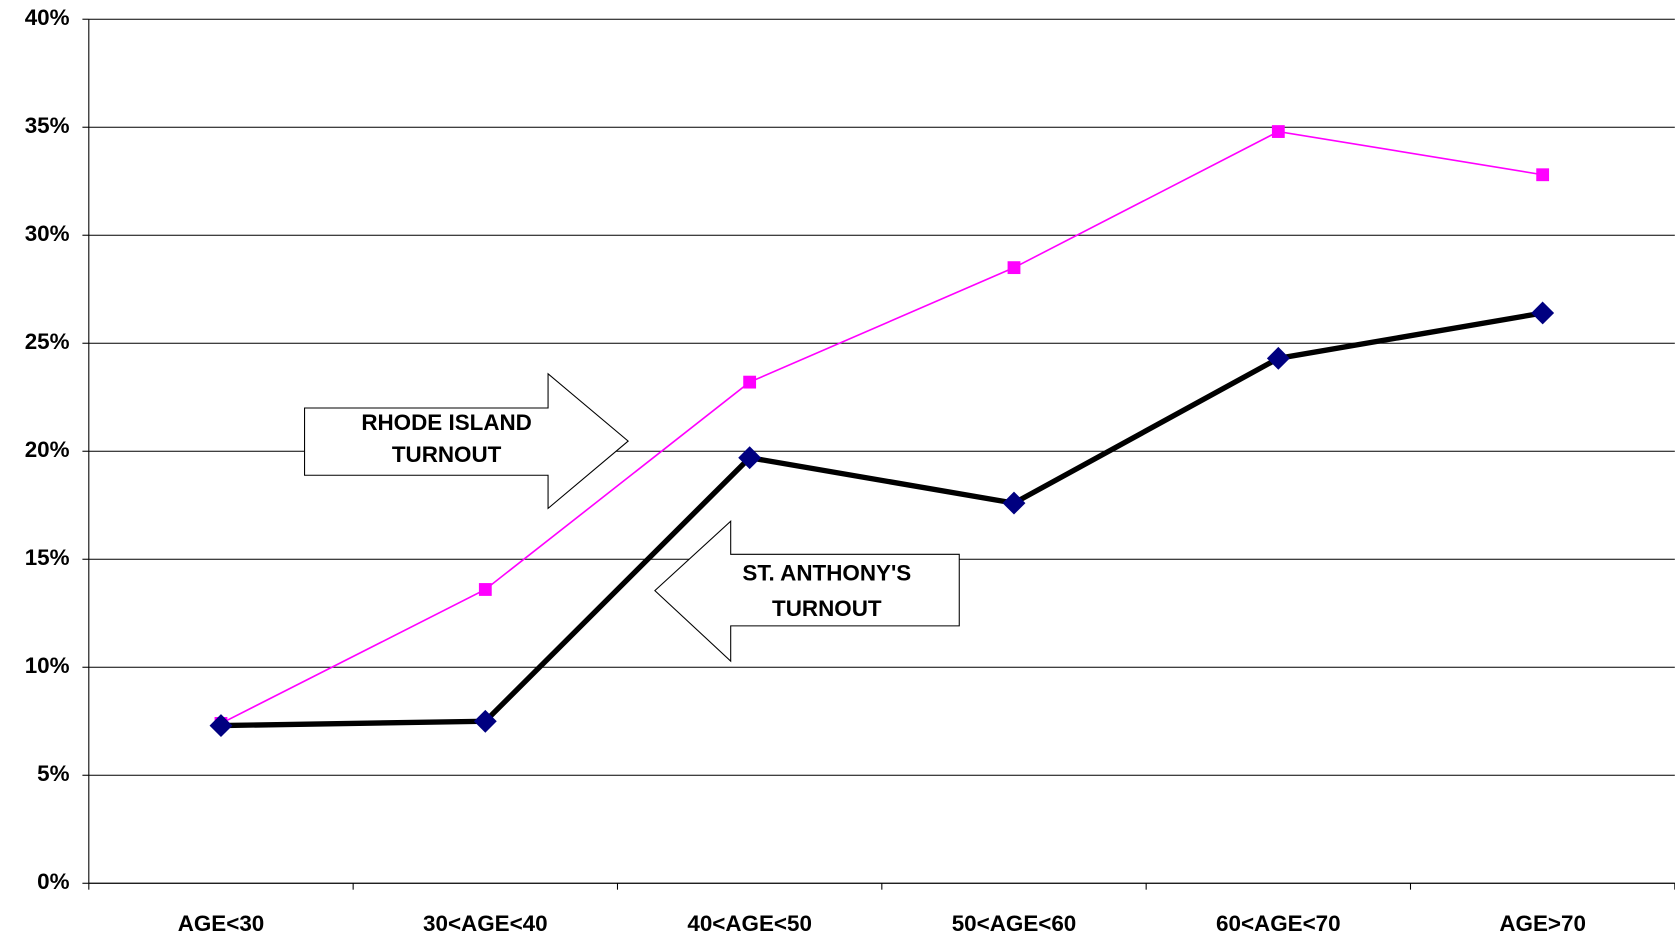  I want to click on x-tick-label: 40<AGE<50, so click(749, 923).